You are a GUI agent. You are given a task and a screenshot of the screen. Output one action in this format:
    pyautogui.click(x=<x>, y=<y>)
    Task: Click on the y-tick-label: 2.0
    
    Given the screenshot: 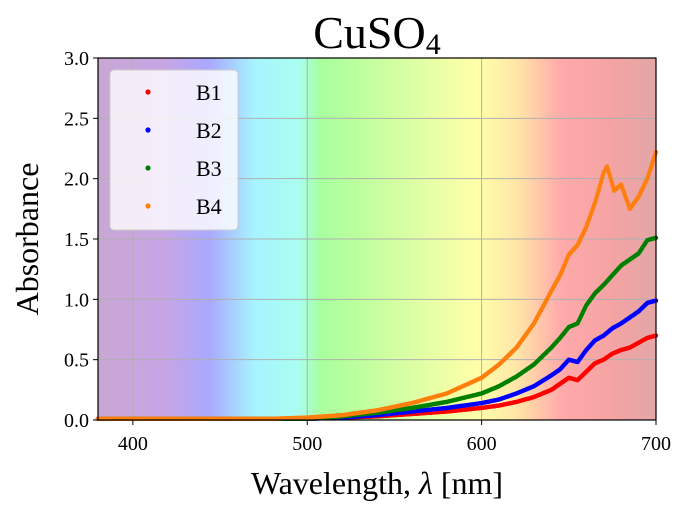 What is the action you would take?
    pyautogui.click(x=76, y=180)
    